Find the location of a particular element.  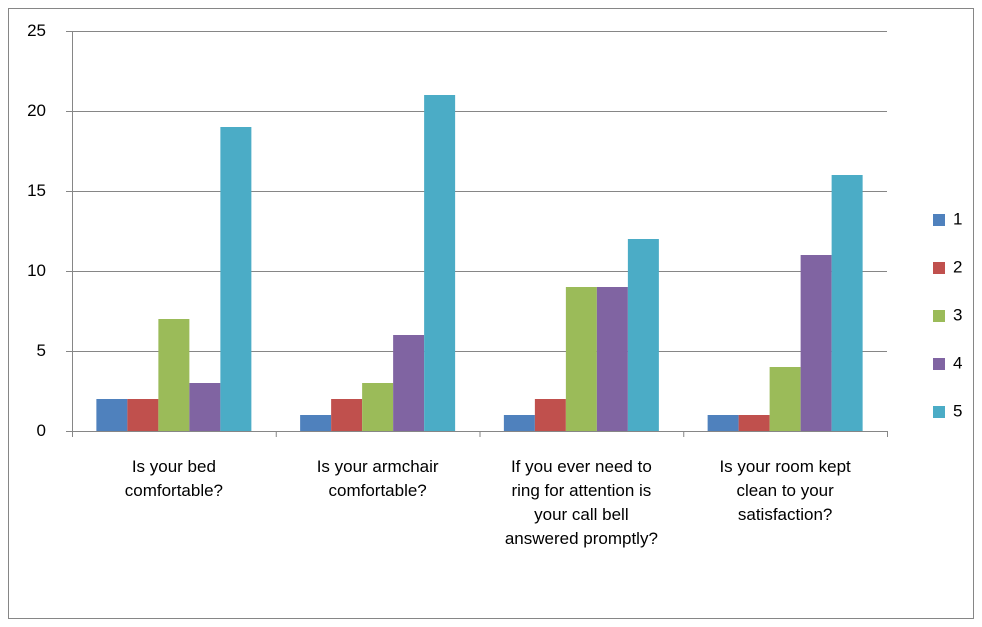

y-tick-label: 5 is located at coordinates (41, 350).